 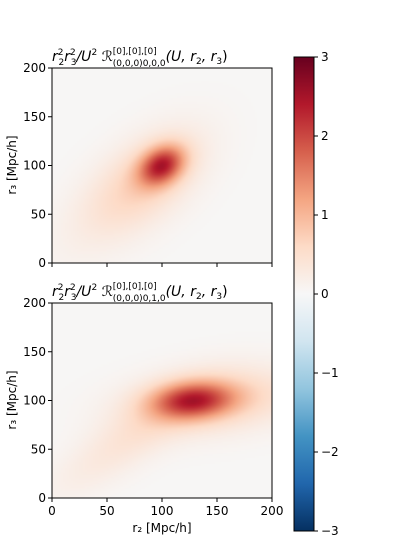 I want to click on x-tick-label: 150, so click(x=217, y=511).